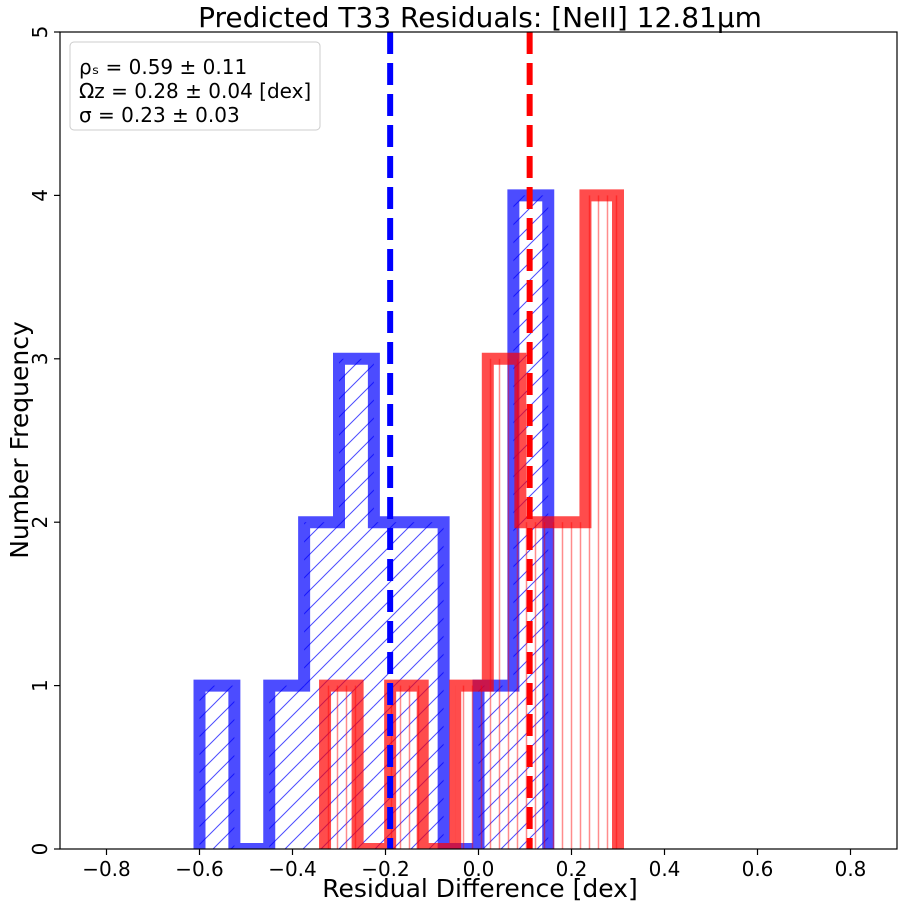 The width and height of the screenshot is (908, 909). I want to click on y-tick-label: 5, so click(40, 32).